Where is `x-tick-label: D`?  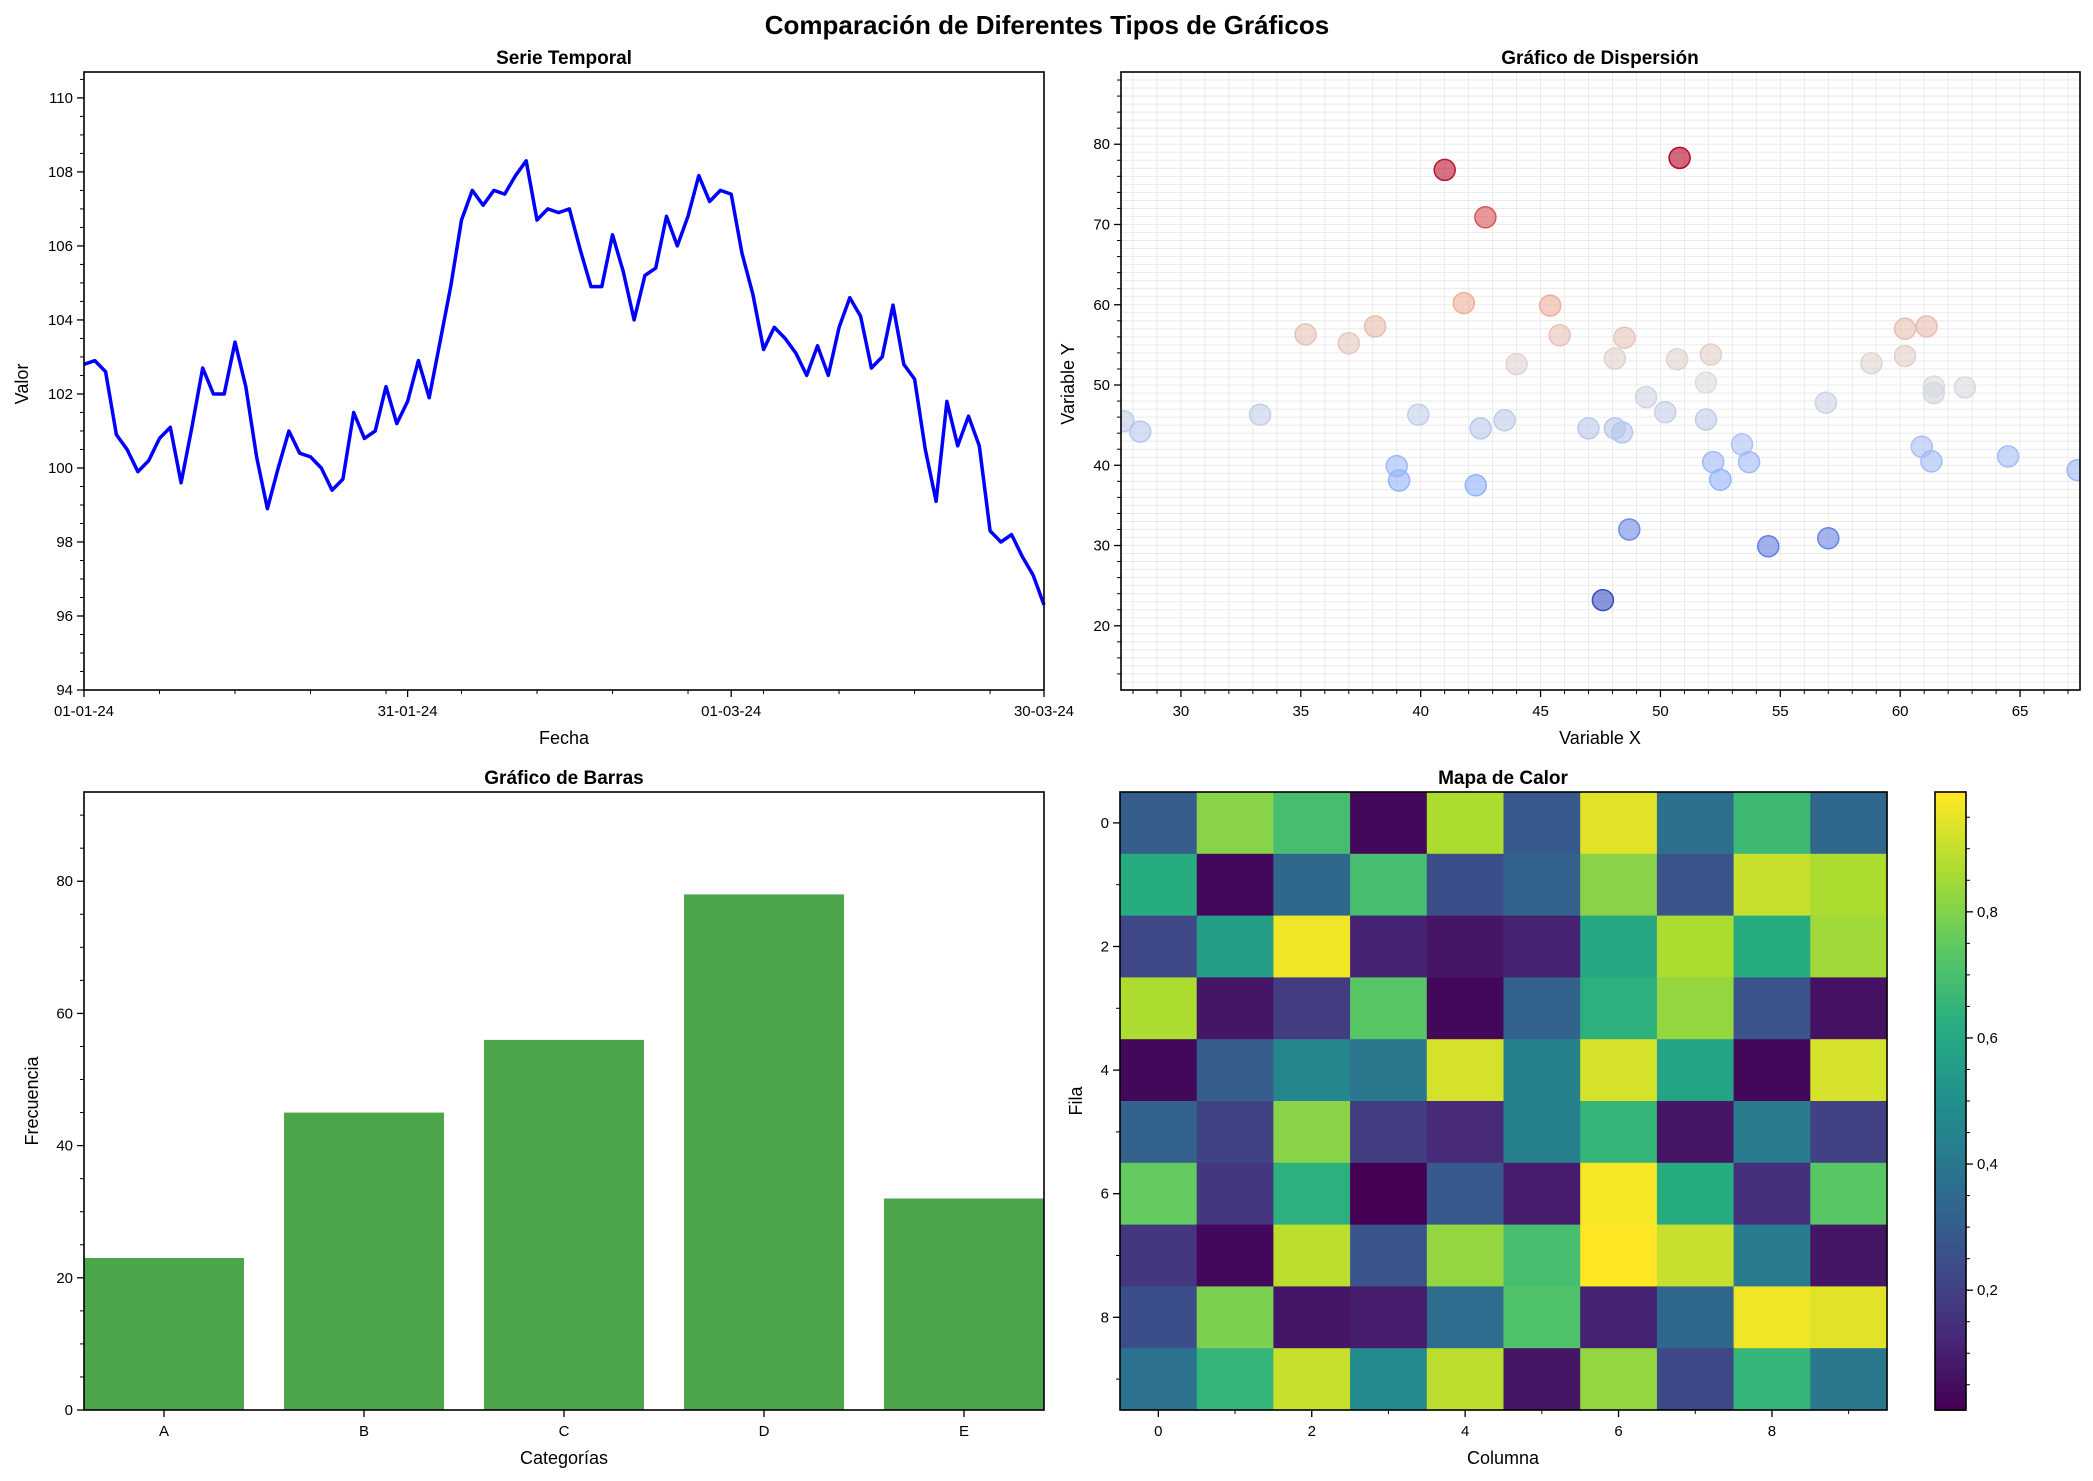 x-tick-label: D is located at coordinates (764, 1431).